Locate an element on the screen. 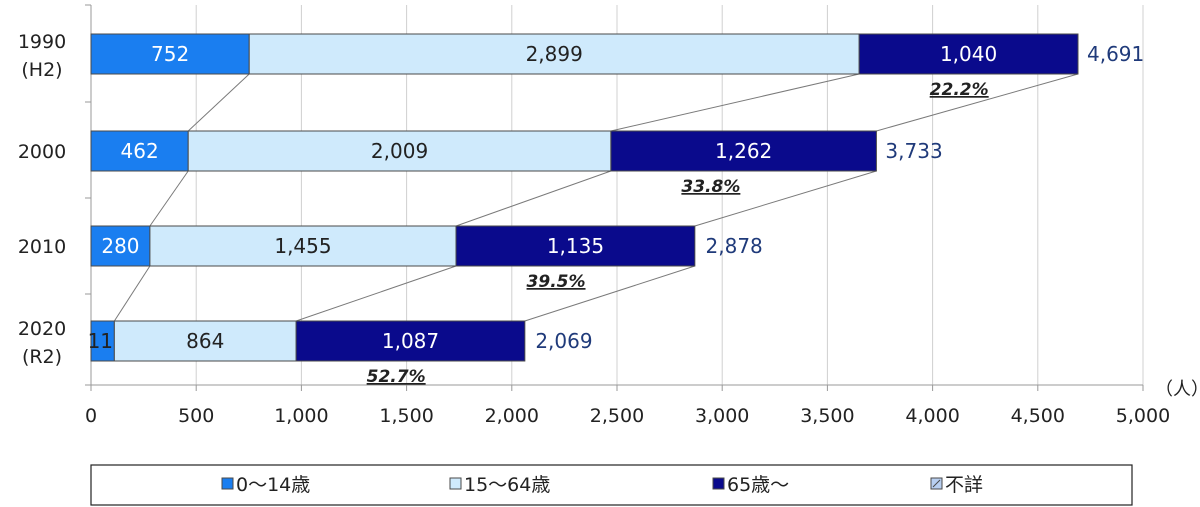 The height and width of the screenshot is (507, 1200). data-label: 1,040 is located at coordinates (968, 54).